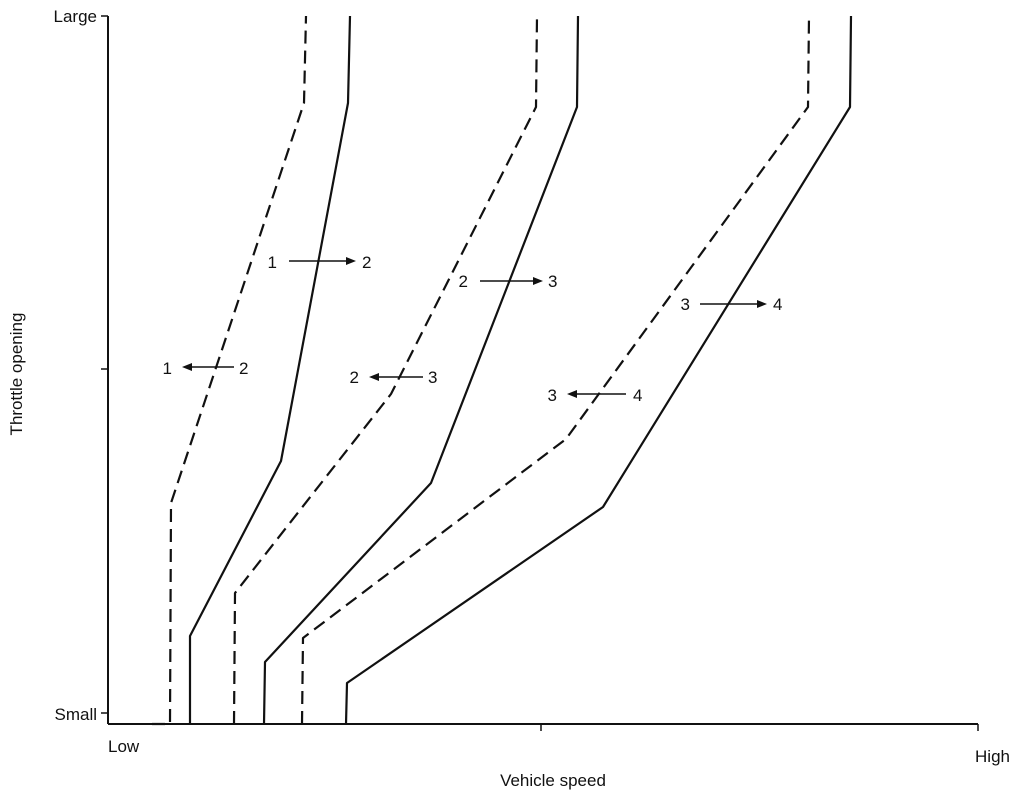 The height and width of the screenshot is (796, 1024). What do you see at coordinates (75, 16) in the screenshot?
I see `y-axis-top-label: Large` at bounding box center [75, 16].